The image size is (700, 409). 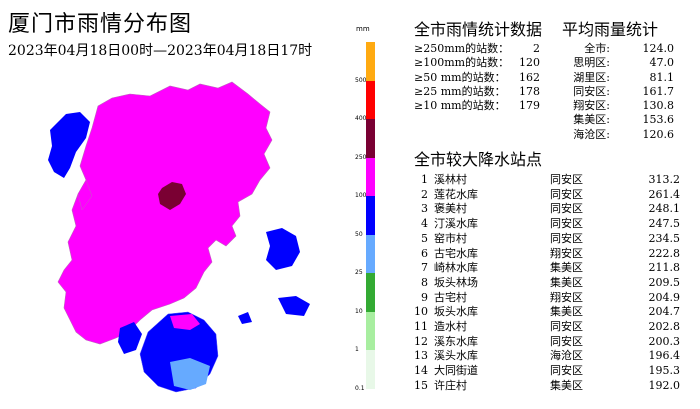 What do you see at coordinates (359, 234) in the screenshot?
I see `legend-tick-label: 50` at bounding box center [359, 234].